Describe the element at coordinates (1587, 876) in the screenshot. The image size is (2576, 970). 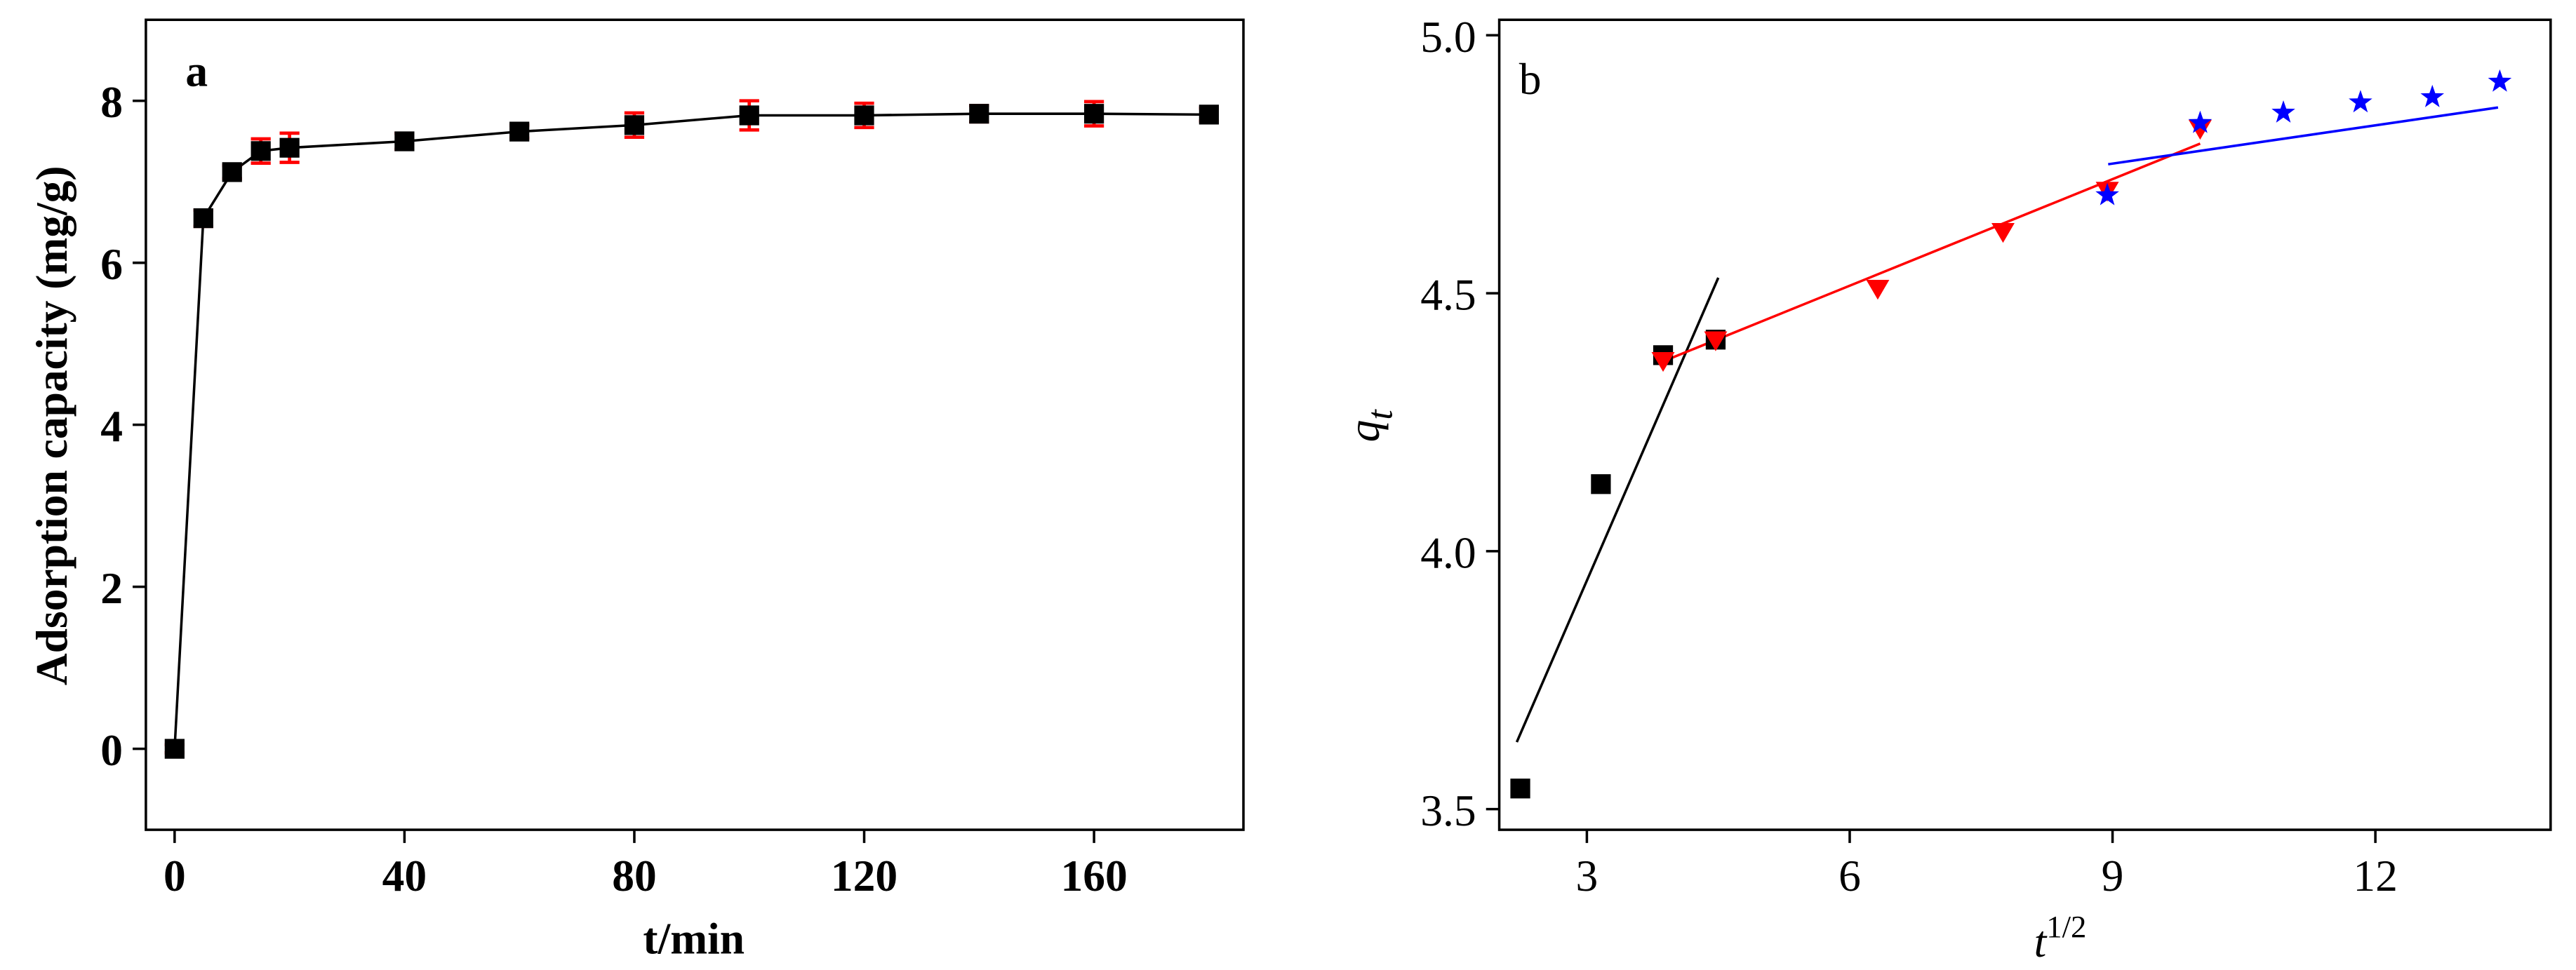
I see `x-tick-label: 3` at that location.